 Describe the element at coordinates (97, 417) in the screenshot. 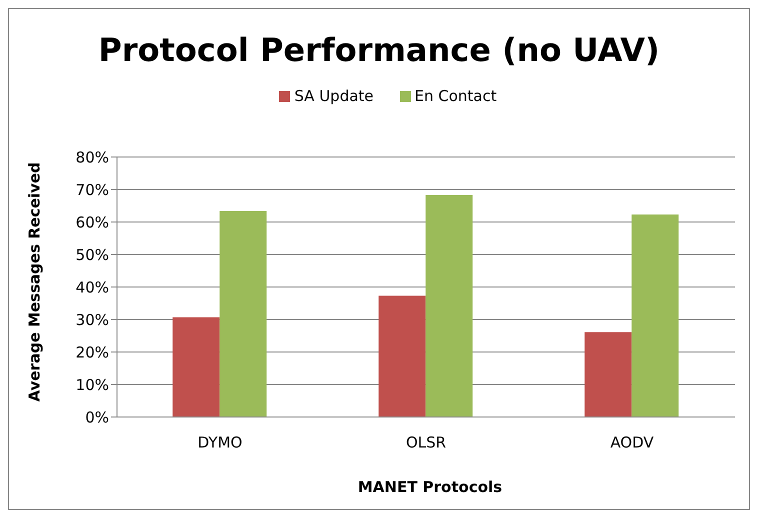

I see `y-tick-label: 0%` at that location.